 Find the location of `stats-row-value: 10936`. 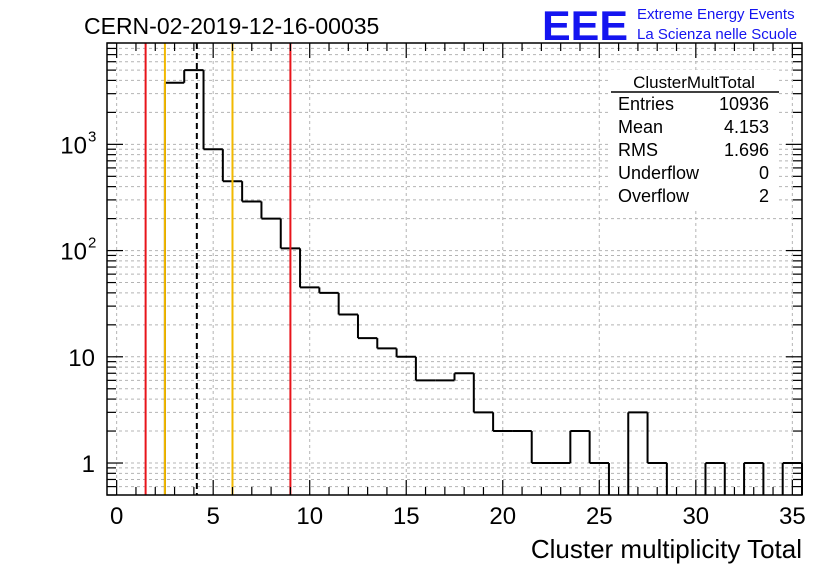

stats-row-value: 10936 is located at coordinates (744, 104).